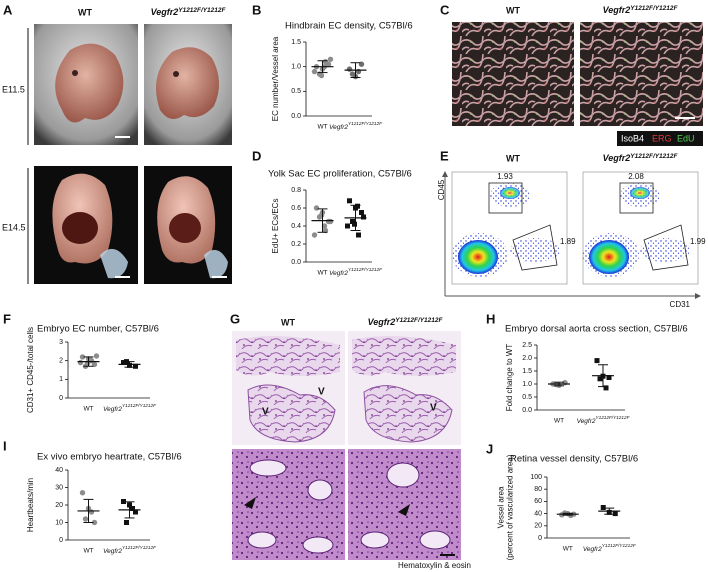  I want to click on micrograph, so click(513, 74).